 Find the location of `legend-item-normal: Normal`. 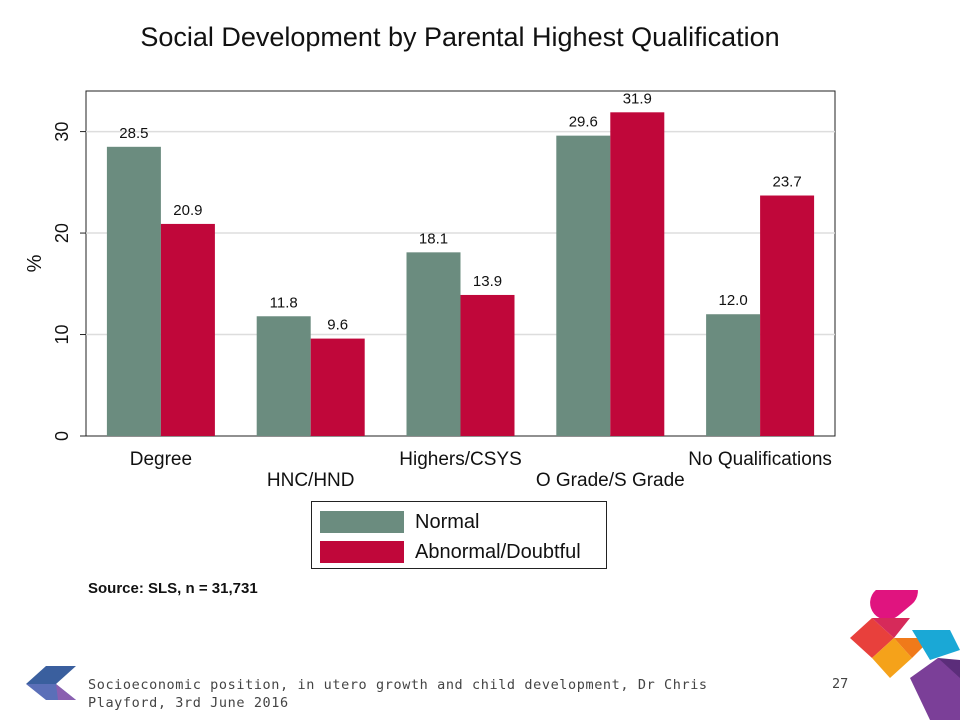

legend-item-normal: Normal is located at coordinates (399, 522).